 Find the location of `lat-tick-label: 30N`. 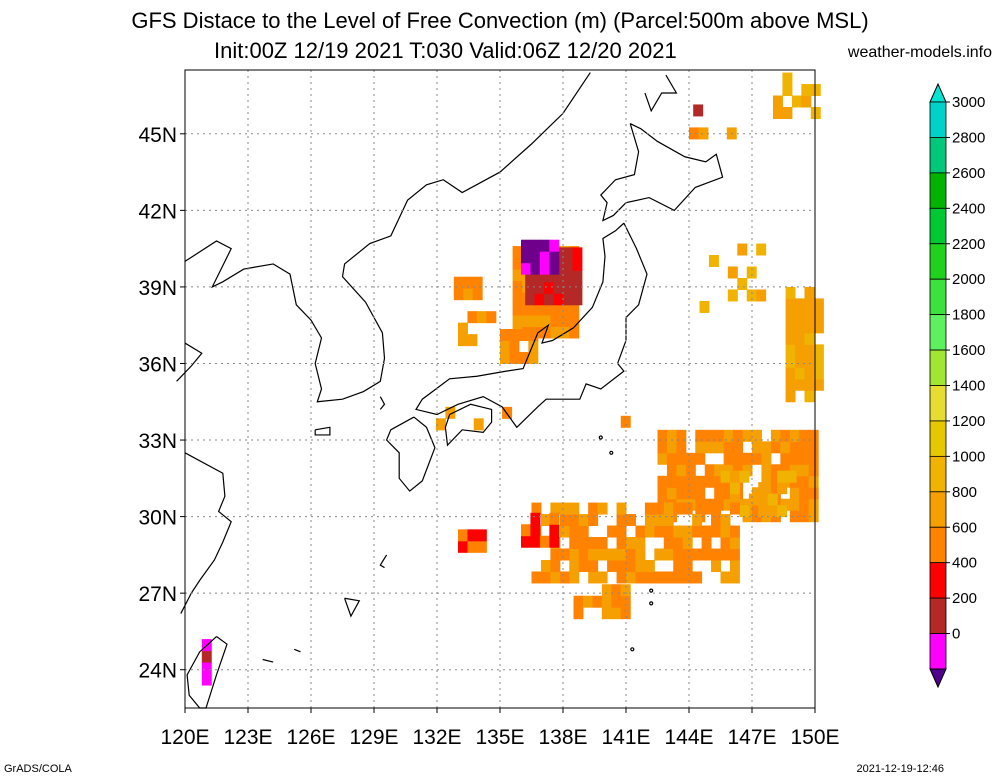

lat-tick-label: 30N is located at coordinates (157, 518).